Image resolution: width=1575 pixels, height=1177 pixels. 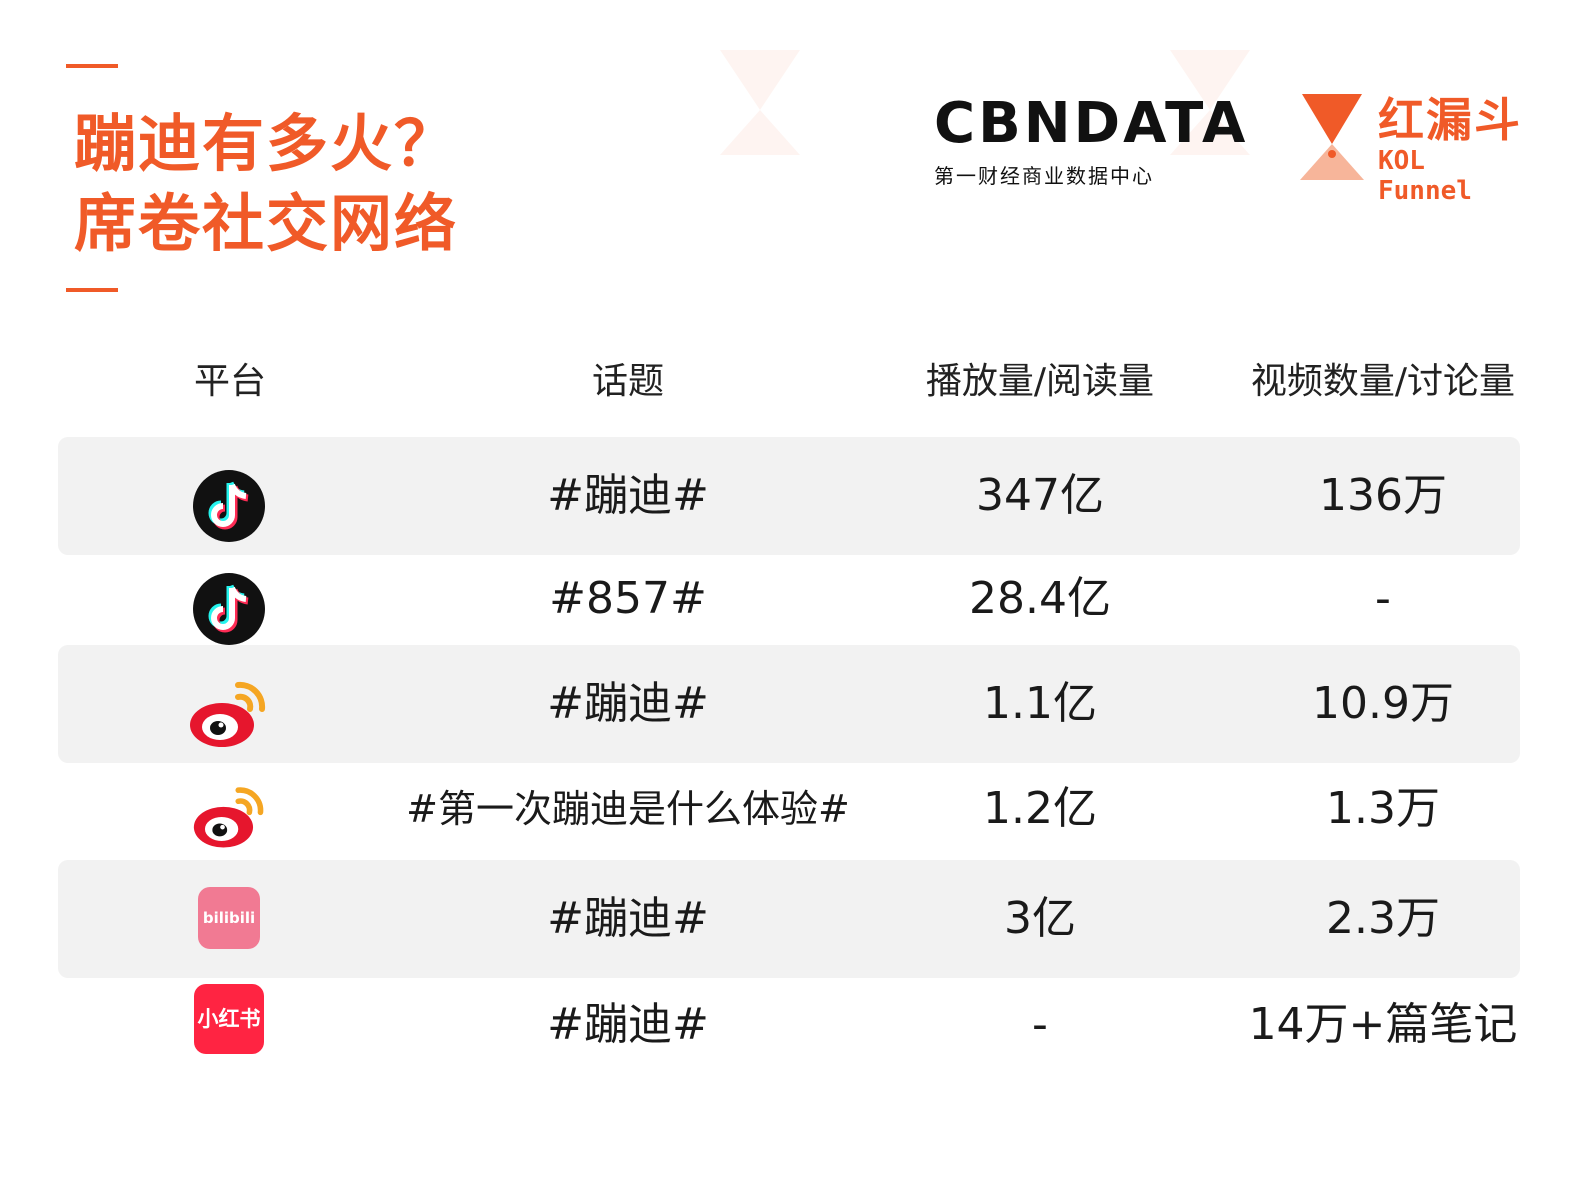 I want to click on count-cell: 2.3万, so click(x=1383, y=918).